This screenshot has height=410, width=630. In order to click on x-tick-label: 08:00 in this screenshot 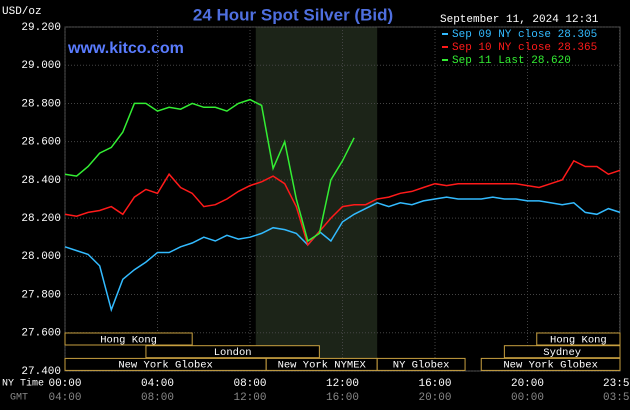, I will do `click(249, 384)`.